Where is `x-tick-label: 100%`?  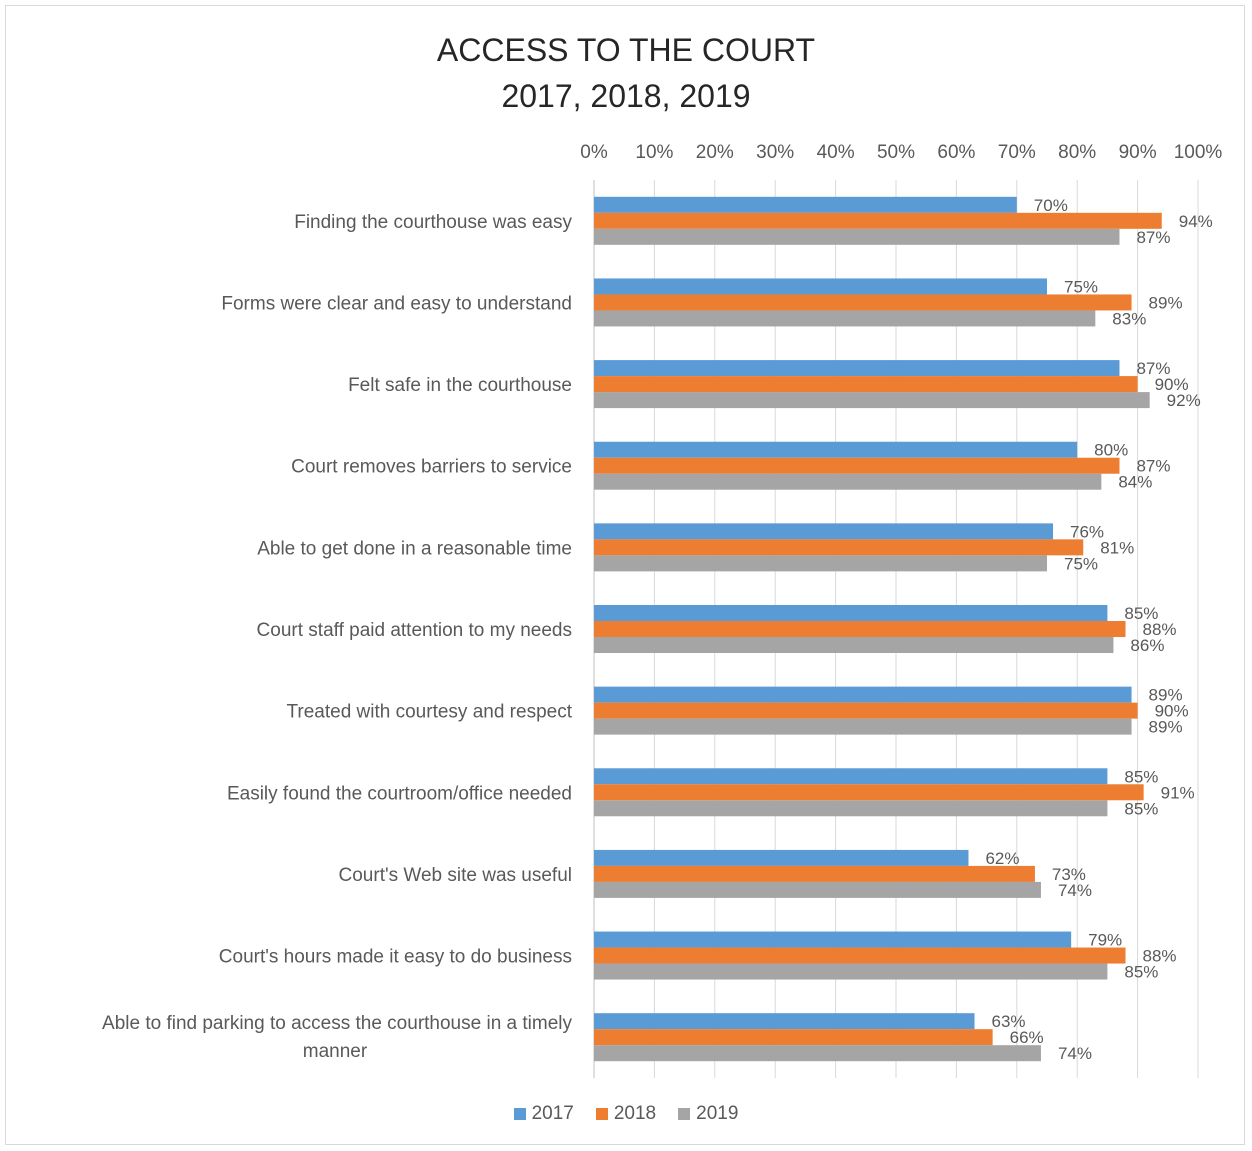
x-tick-label: 100% is located at coordinates (1198, 152).